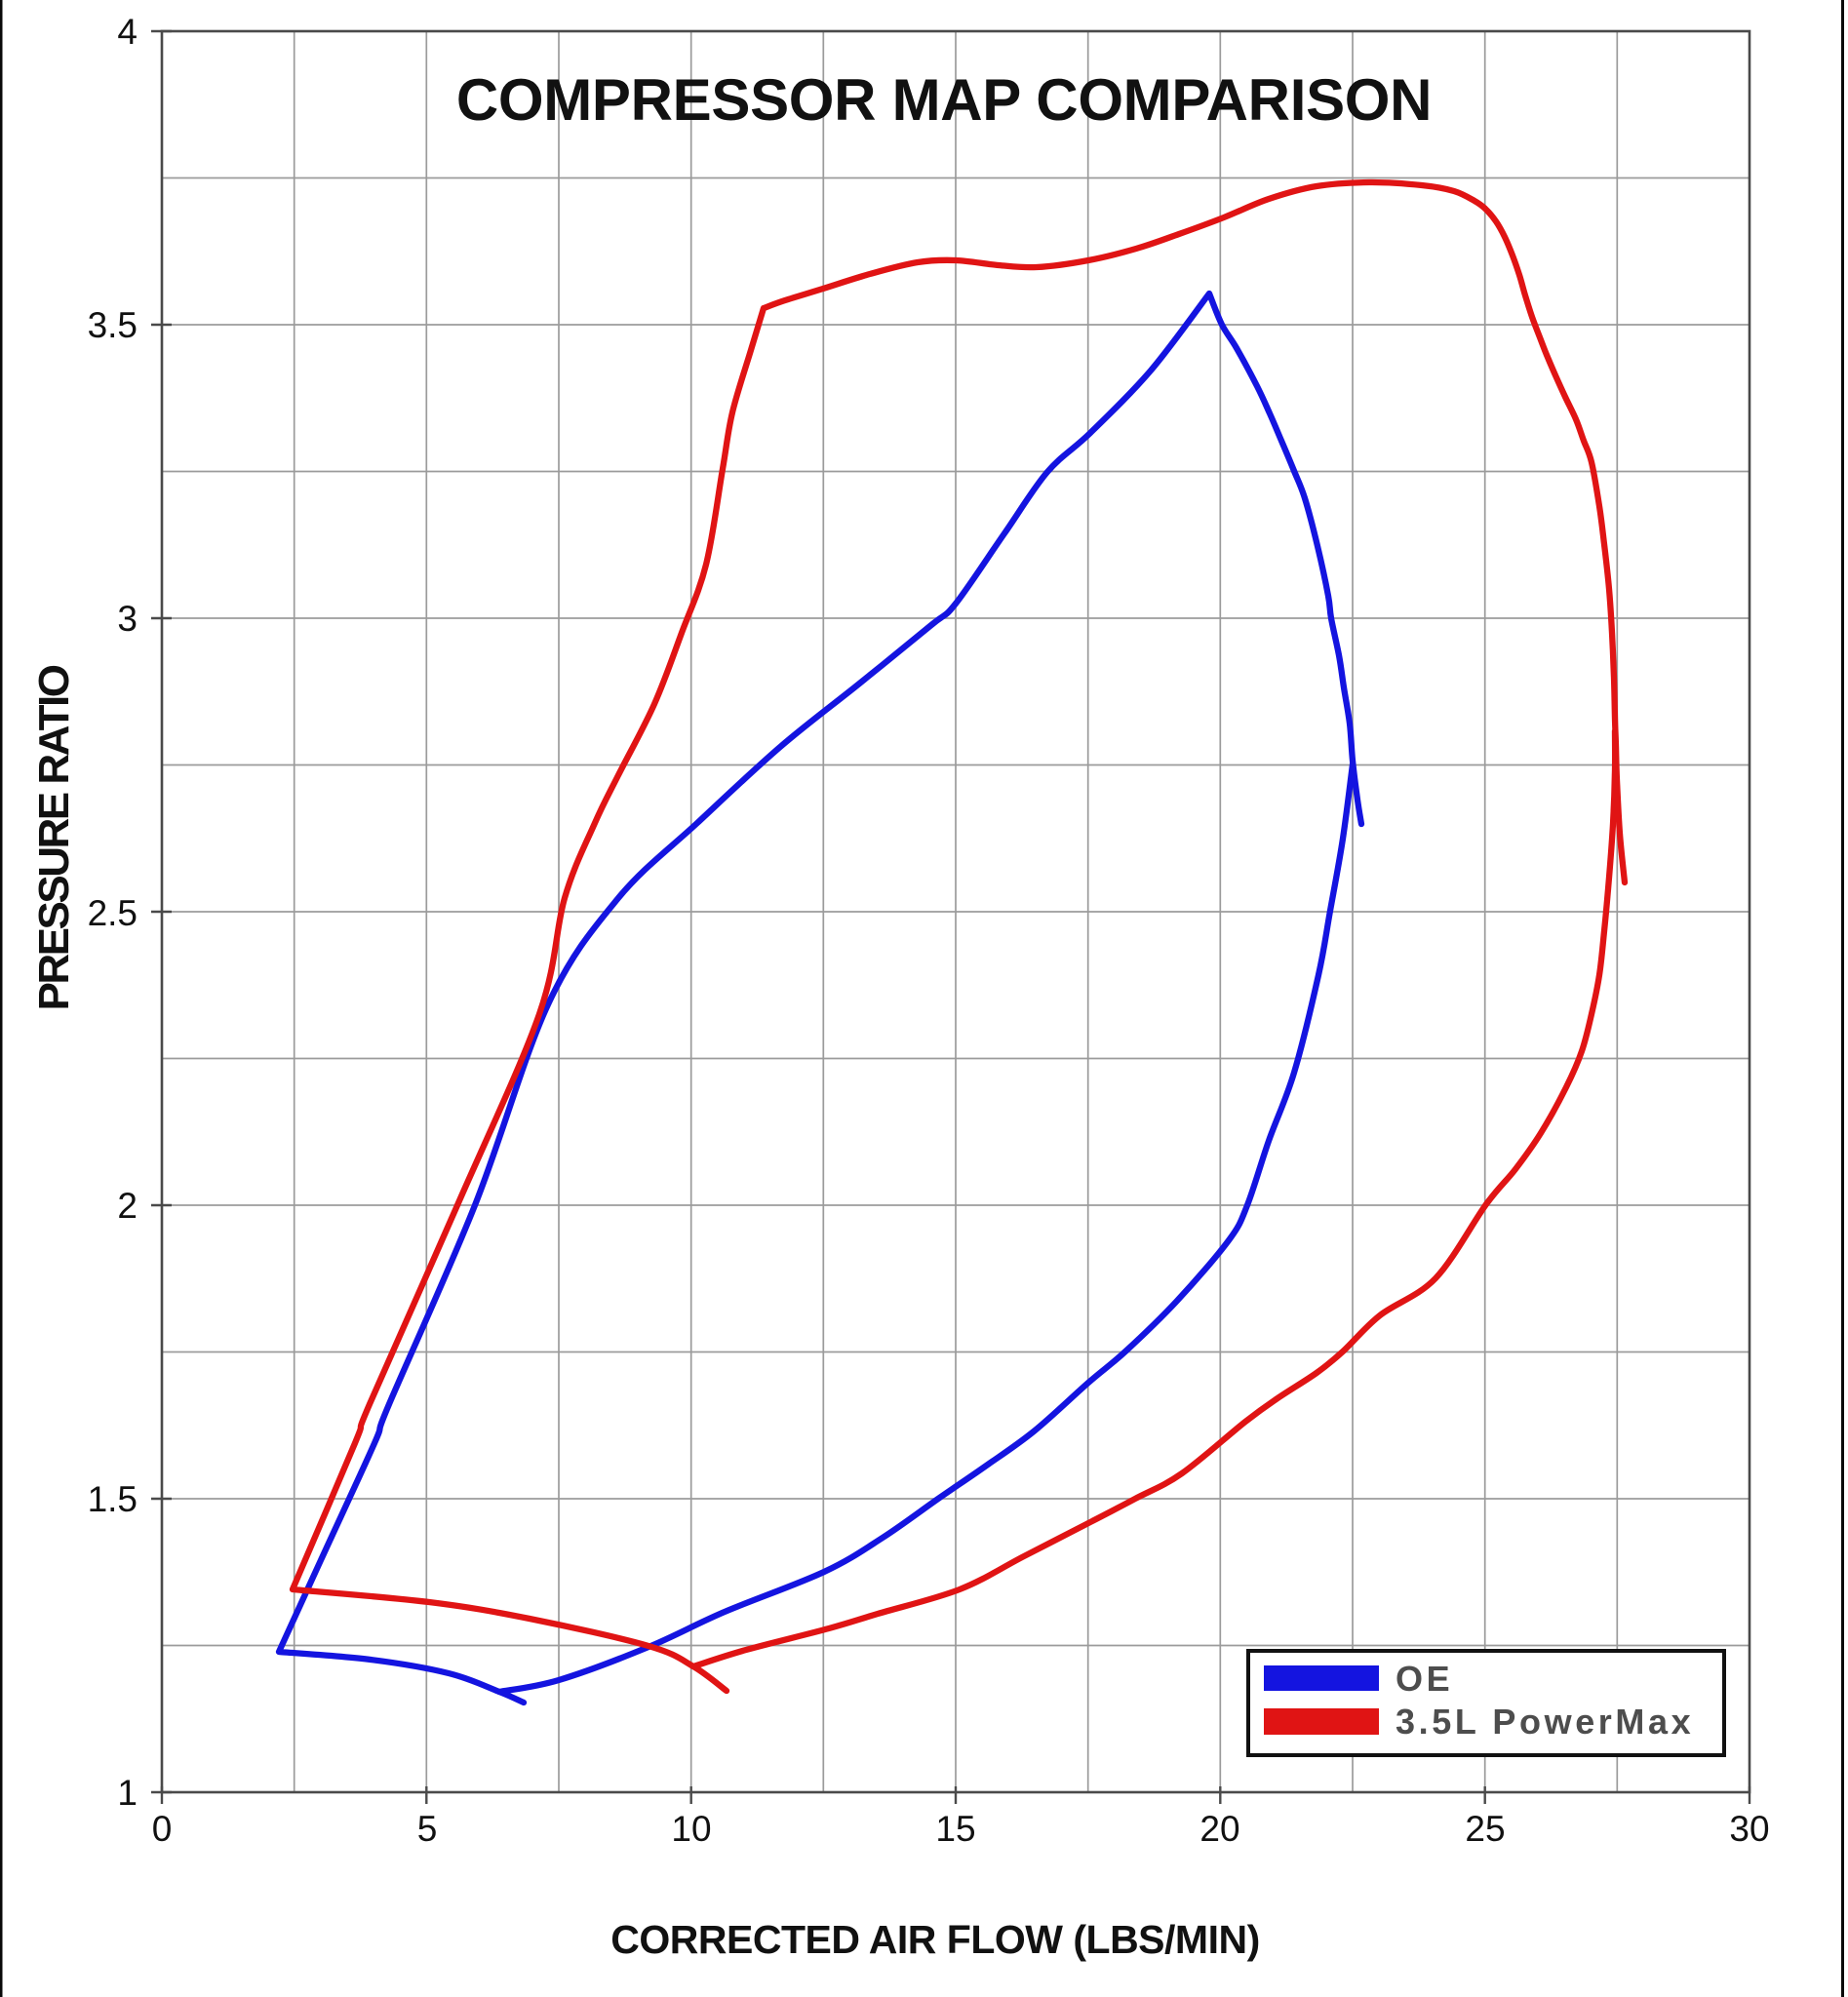  What do you see at coordinates (1749, 1829) in the screenshot?
I see `svg-text: 30` at bounding box center [1749, 1829].